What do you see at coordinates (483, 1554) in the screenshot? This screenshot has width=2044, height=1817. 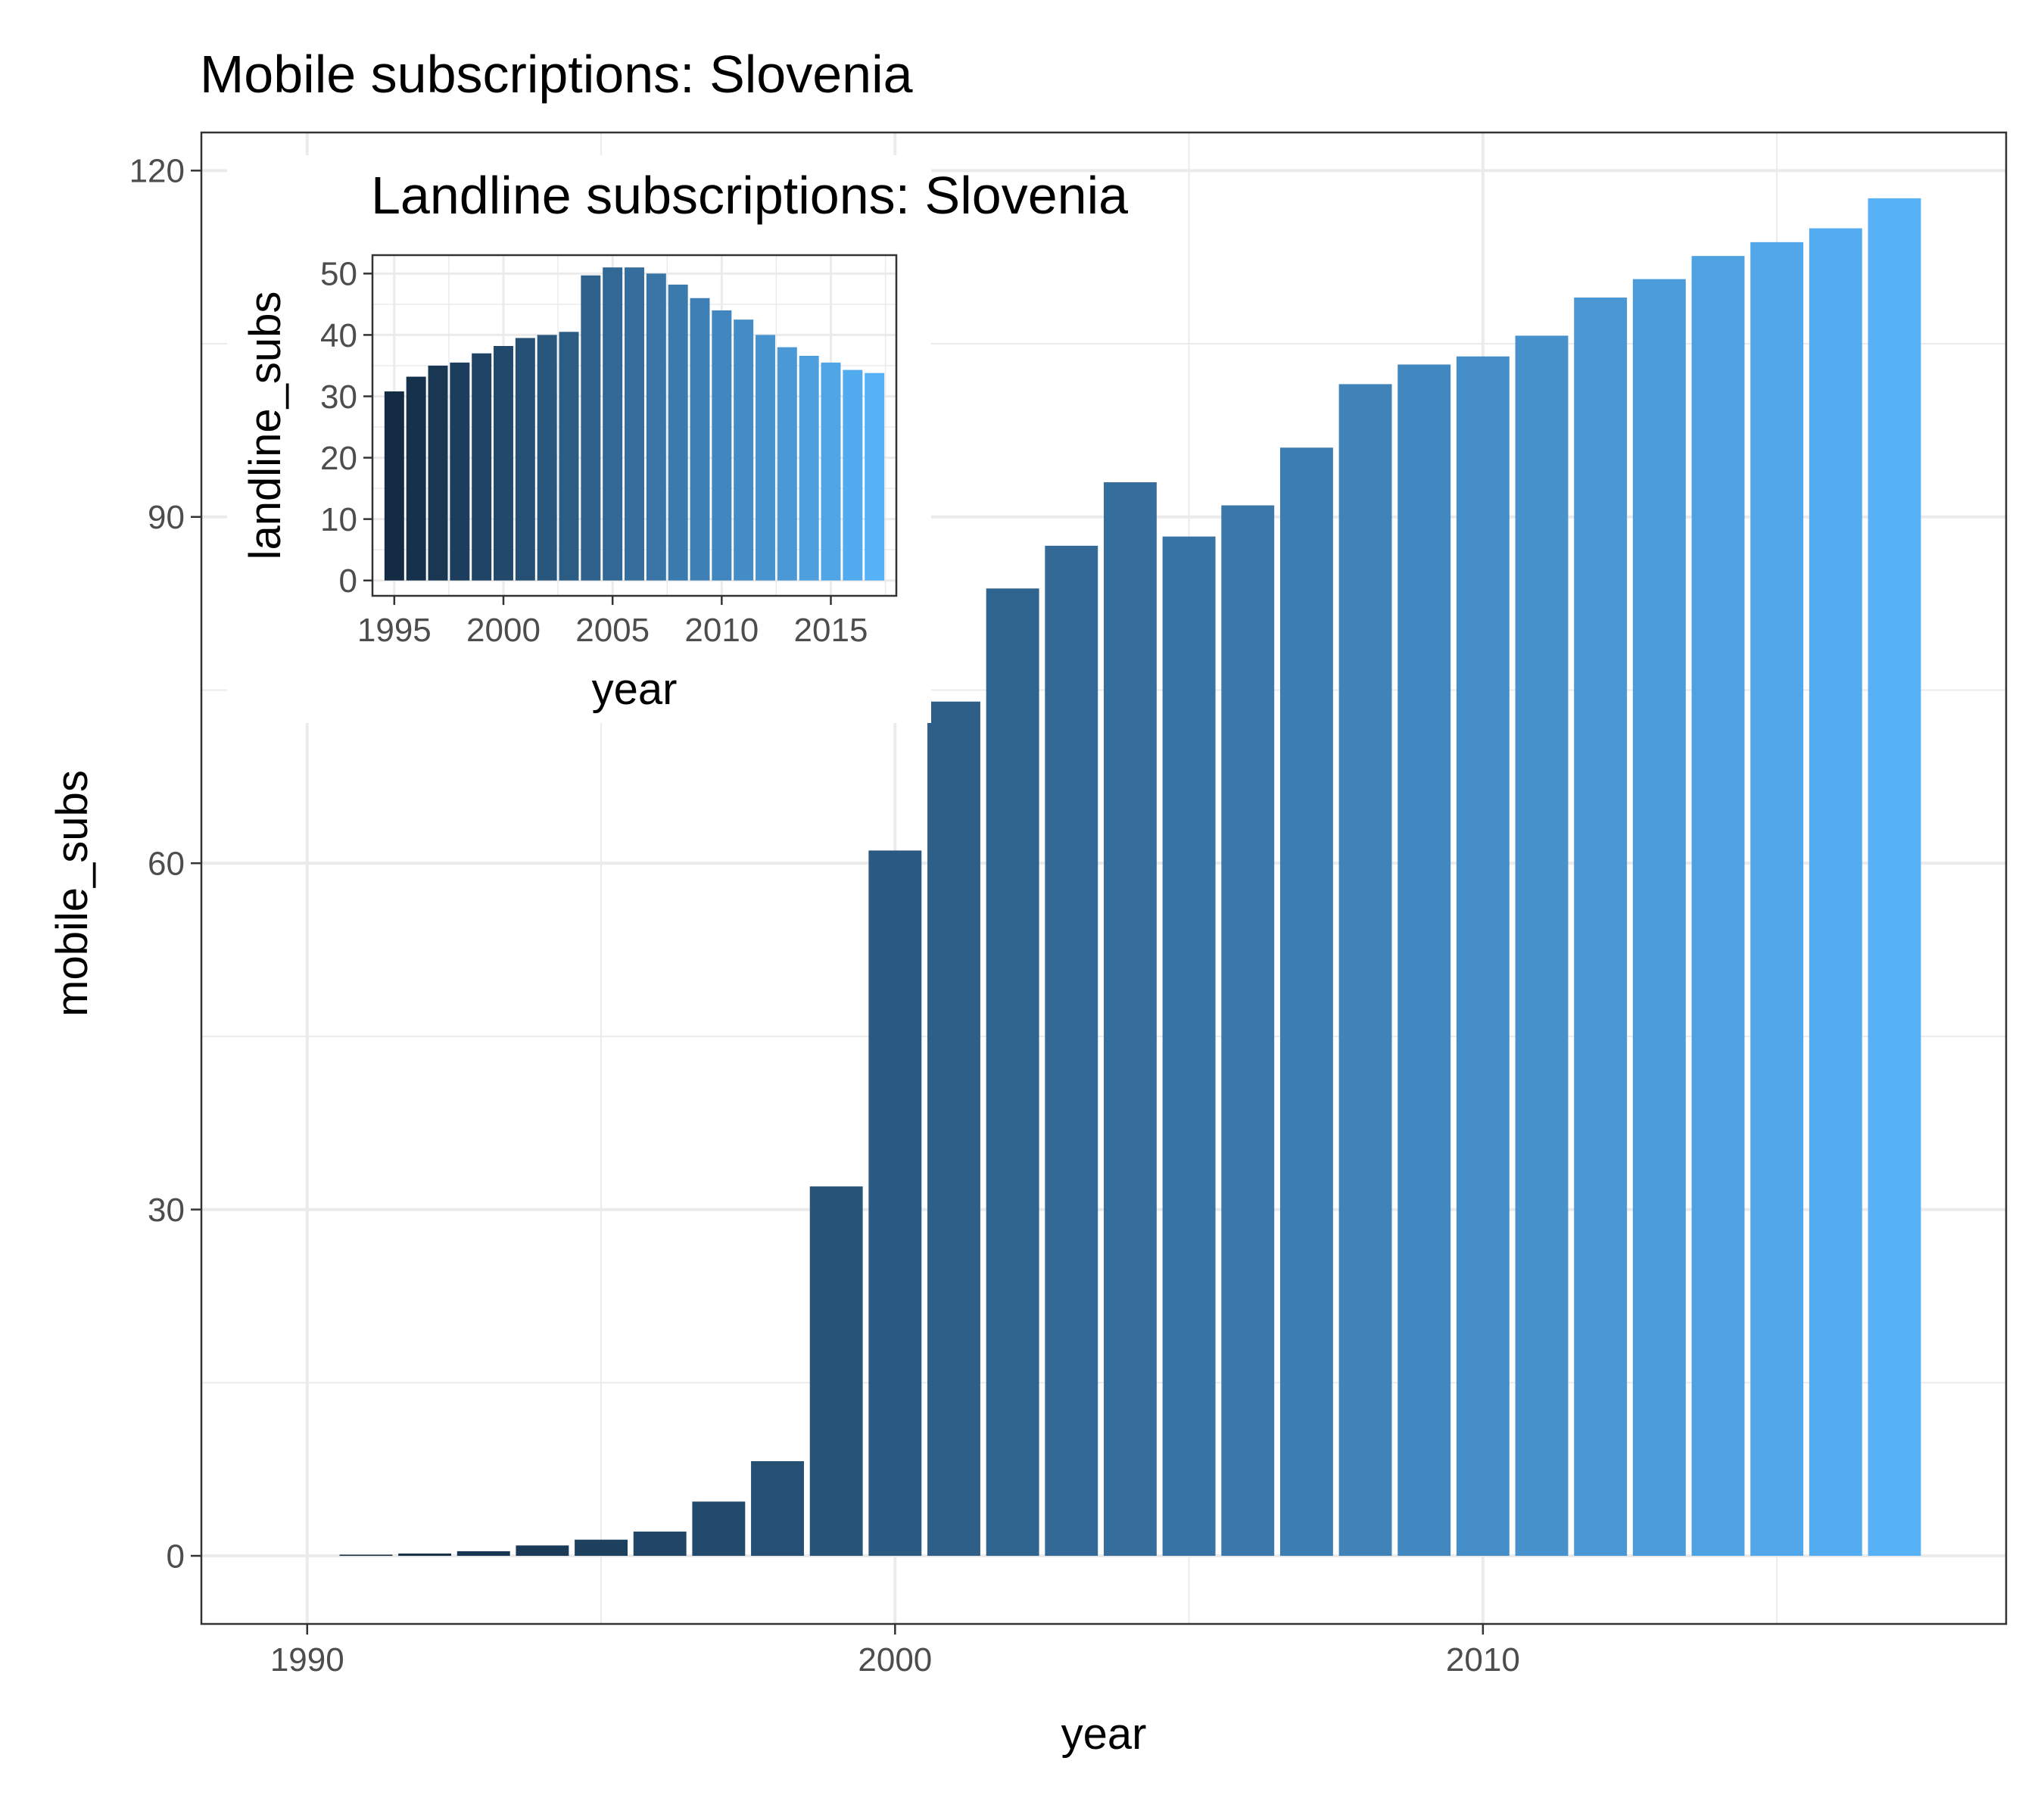 I see `bar-1993` at bounding box center [483, 1554].